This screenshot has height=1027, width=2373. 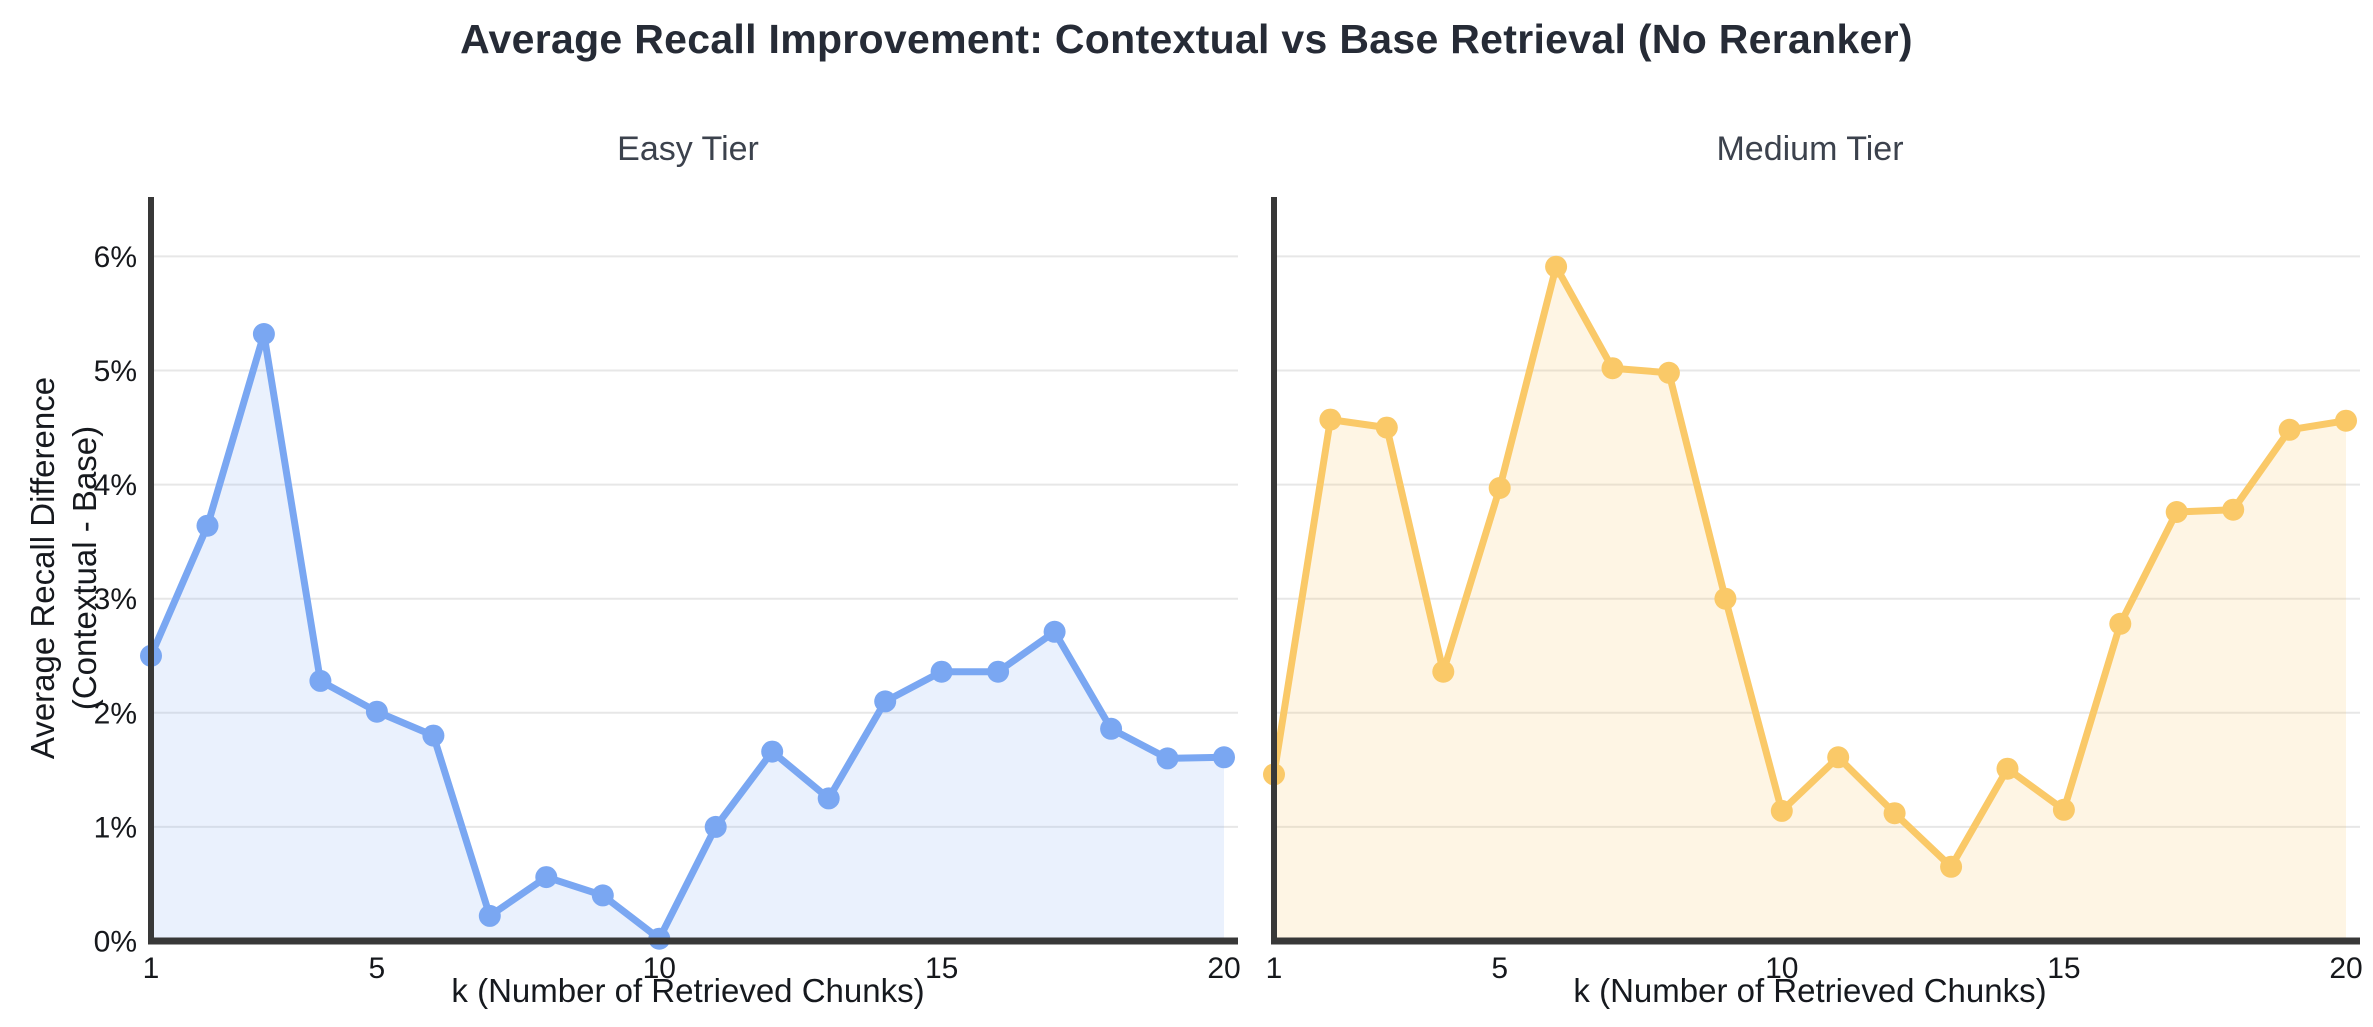 I want to click on y-tick-label: 0%, so click(x=115, y=942).